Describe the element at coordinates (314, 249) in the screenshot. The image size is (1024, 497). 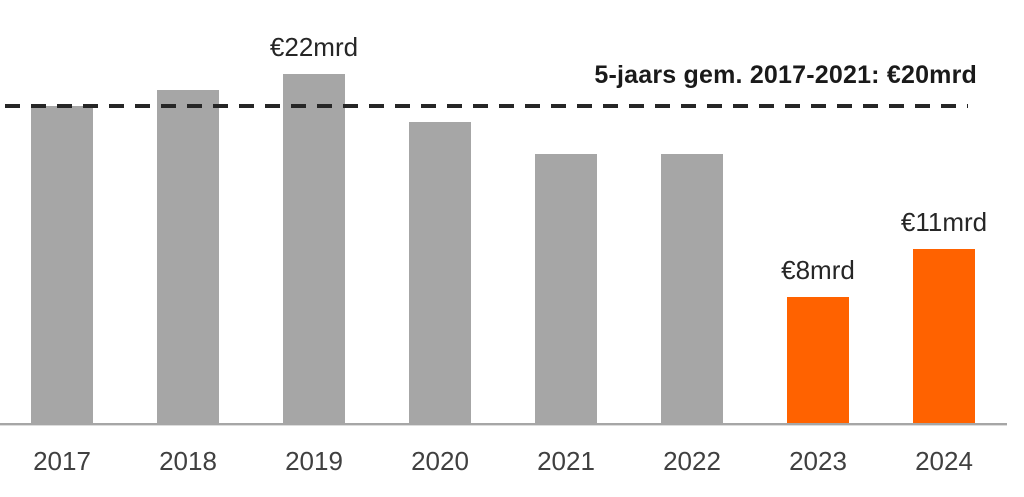
I see `bar-2019` at that location.